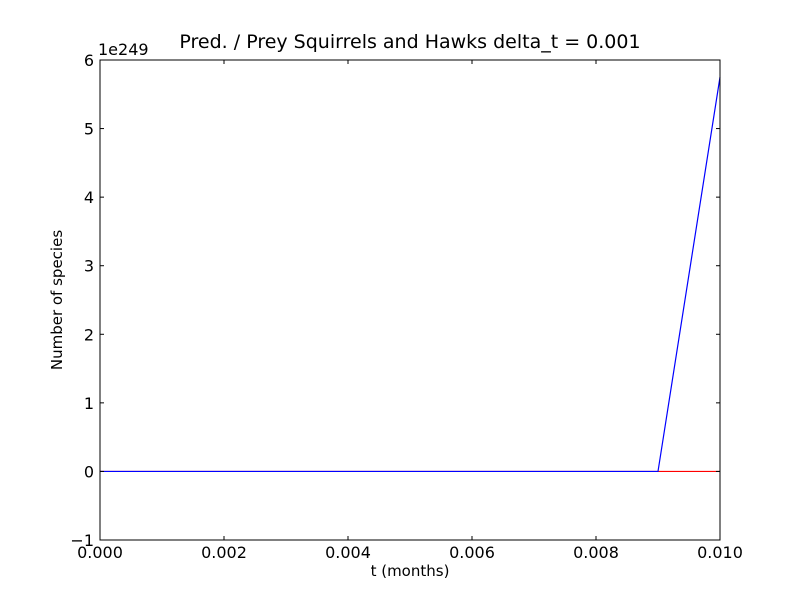  I want to click on x-tick-label: 0.006, so click(472, 552).